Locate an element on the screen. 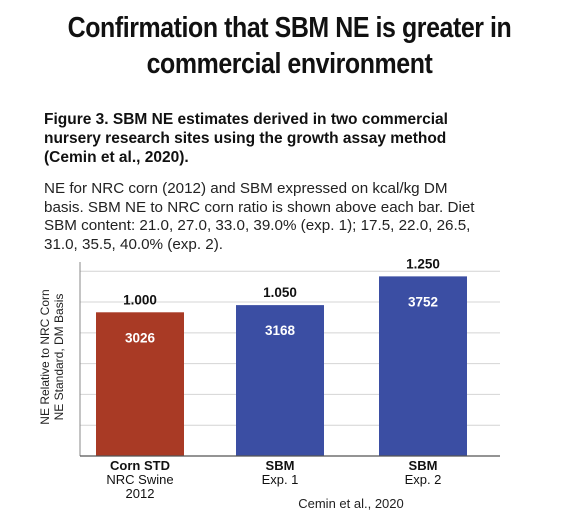 The width and height of the screenshot is (579, 524). slide-title-line-1: Confirmation that SBM NE is greater in is located at coordinates (289, 28).